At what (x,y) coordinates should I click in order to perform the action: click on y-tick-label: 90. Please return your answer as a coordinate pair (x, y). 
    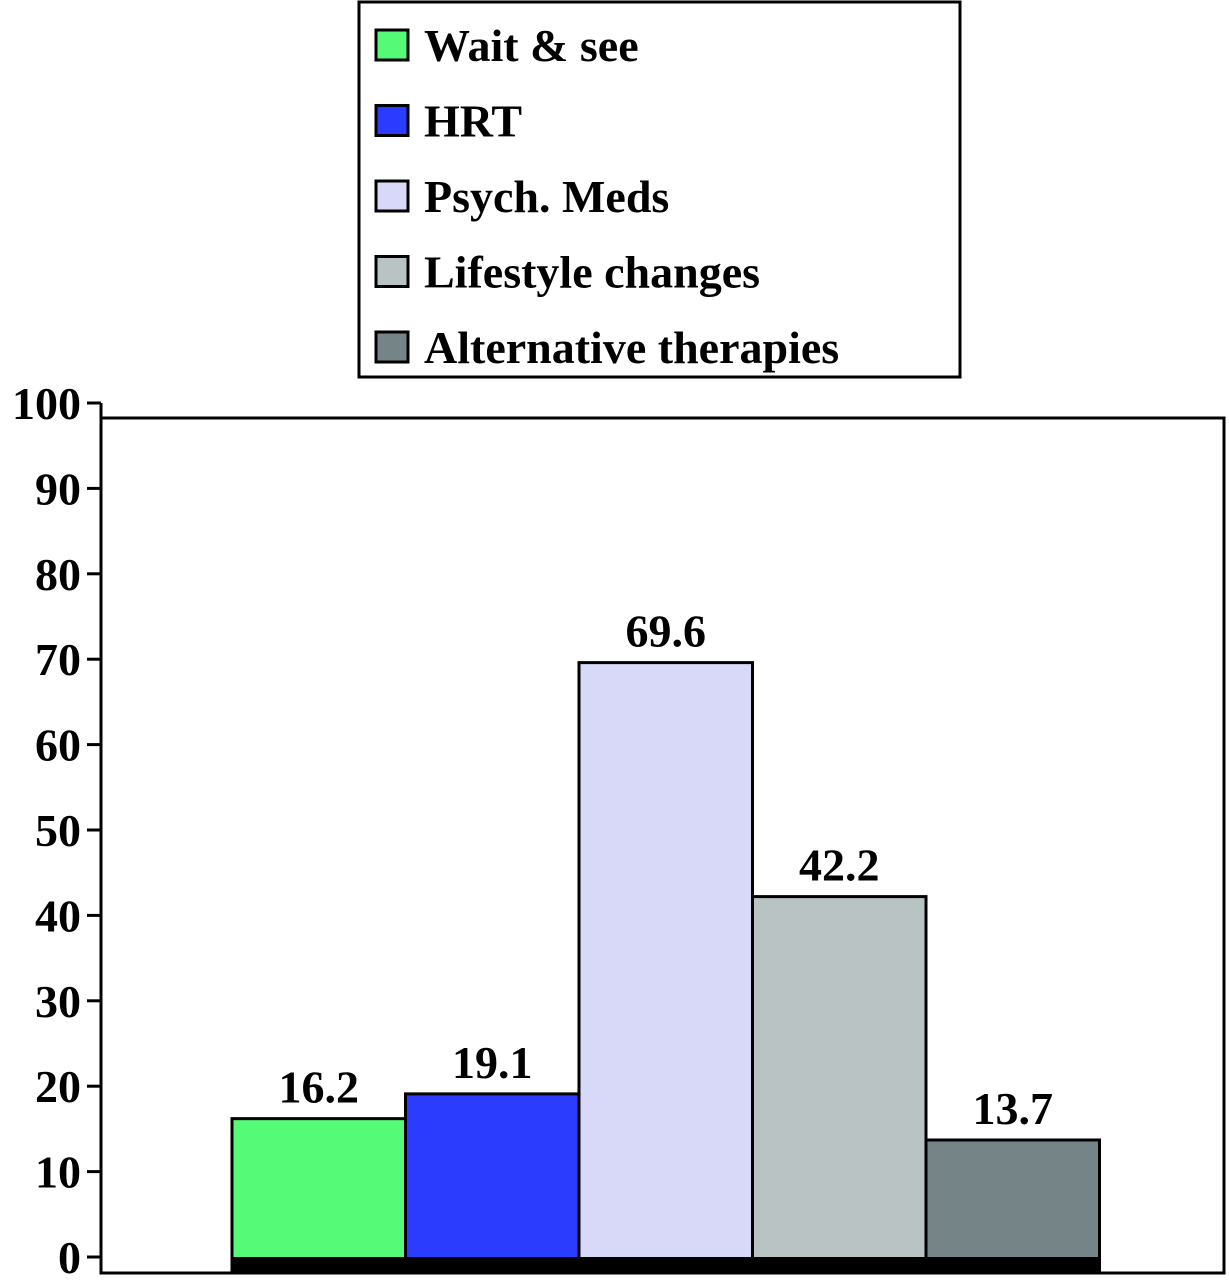
    Looking at the image, I should click on (58, 488).